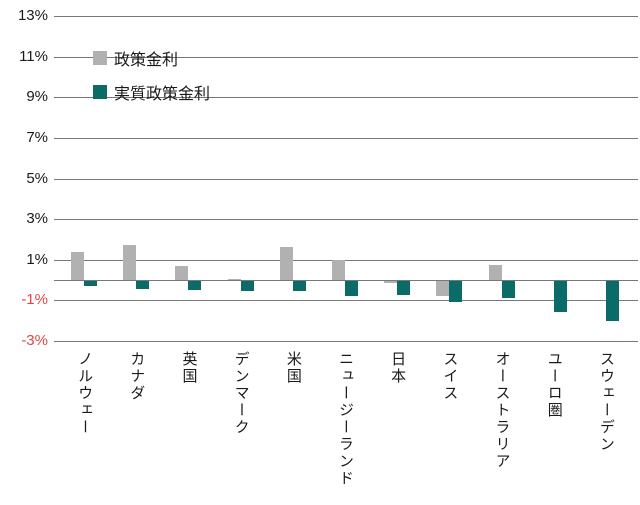 This screenshot has width=640, height=505. Describe the element at coordinates (162, 94) in the screenshot. I see `legend-label-real-policy-rate: 実質政策金利` at that location.